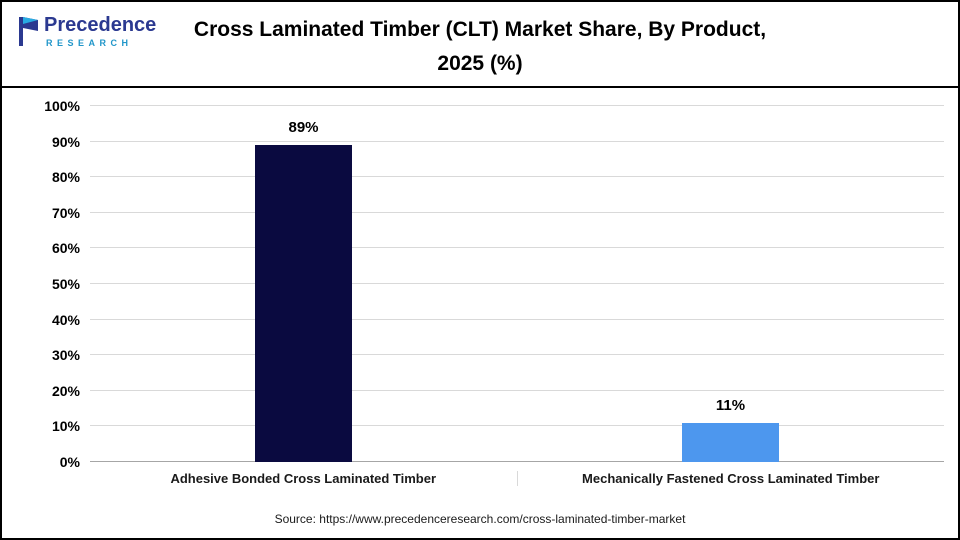 Image resolution: width=960 pixels, height=540 pixels. Describe the element at coordinates (65, 390) in the screenshot. I see `y-tick-label: 20%` at that location.